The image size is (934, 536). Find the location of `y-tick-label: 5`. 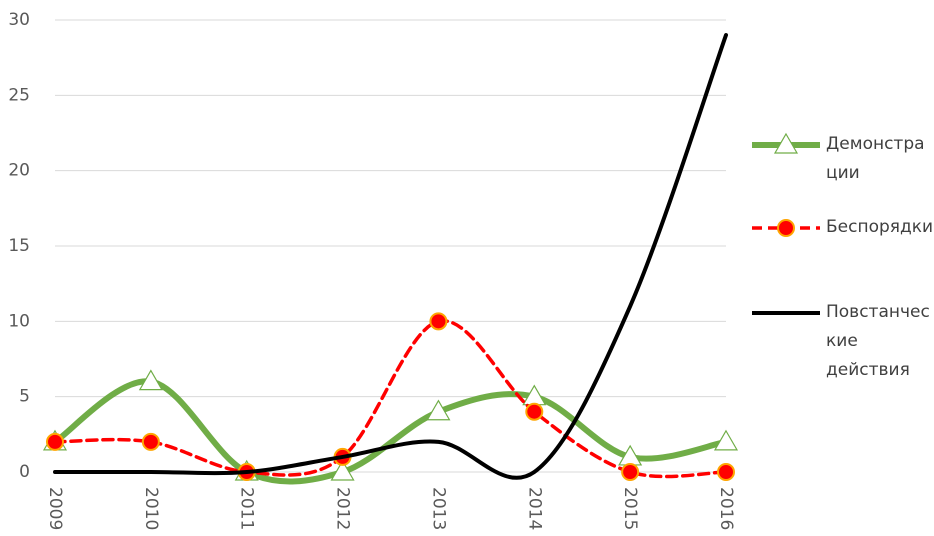

y-tick-label: 5 is located at coordinates (24, 397).